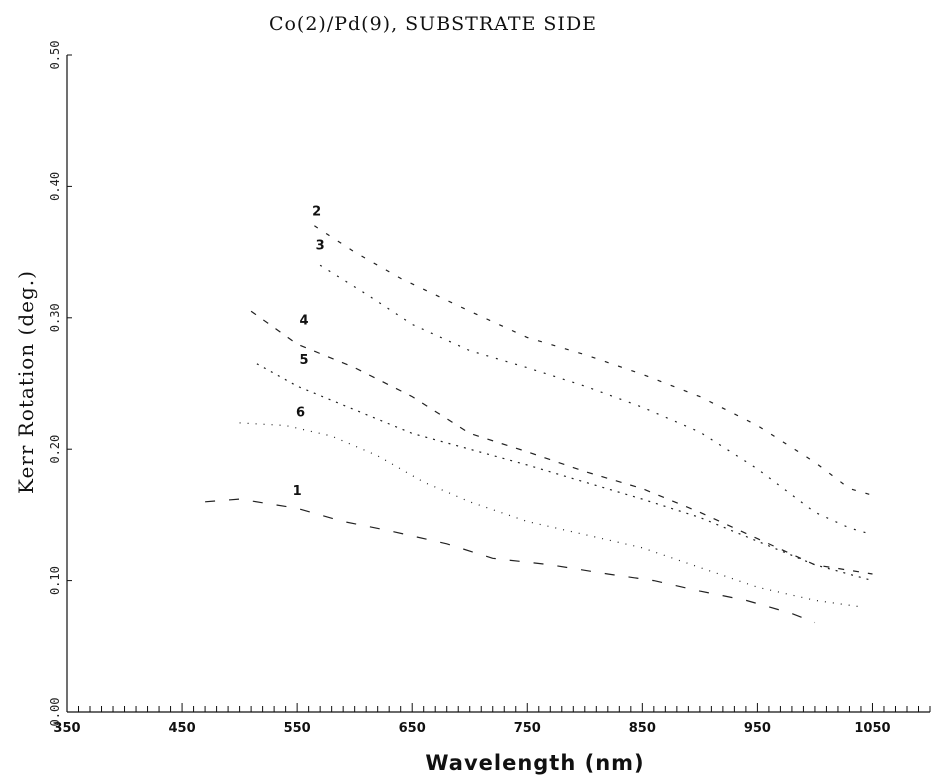  What do you see at coordinates (297, 728) in the screenshot?
I see `x-tick-label: 550` at bounding box center [297, 728].